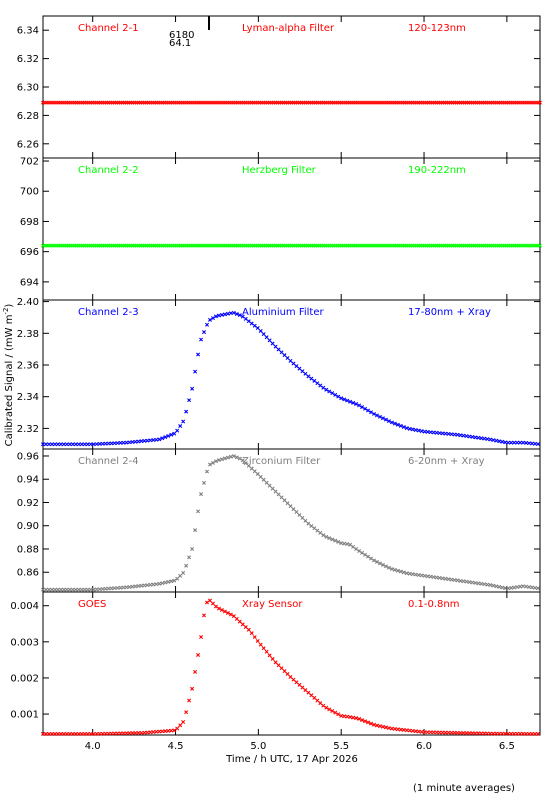 Image resolution: width=550 pixels, height=800 pixels. I want to click on x-tick-label: 5.5, so click(341, 746).